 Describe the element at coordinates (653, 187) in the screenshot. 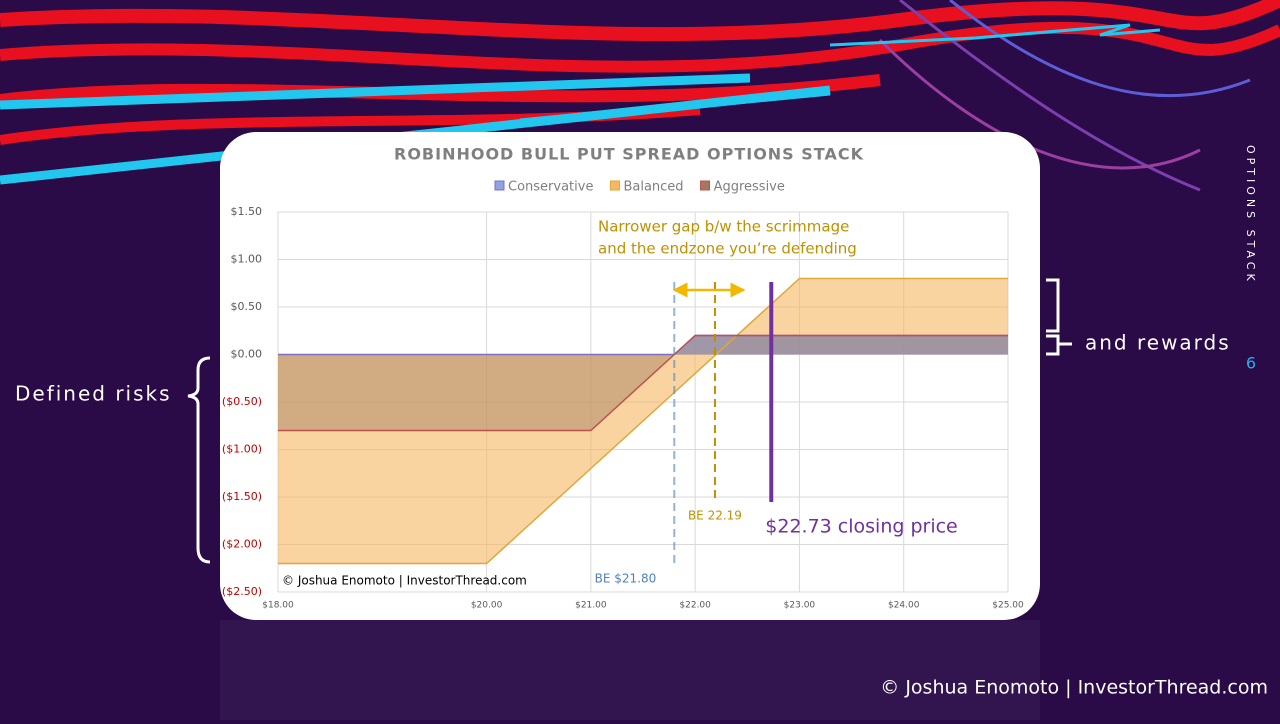

I see `legend-label: Balanced` at that location.